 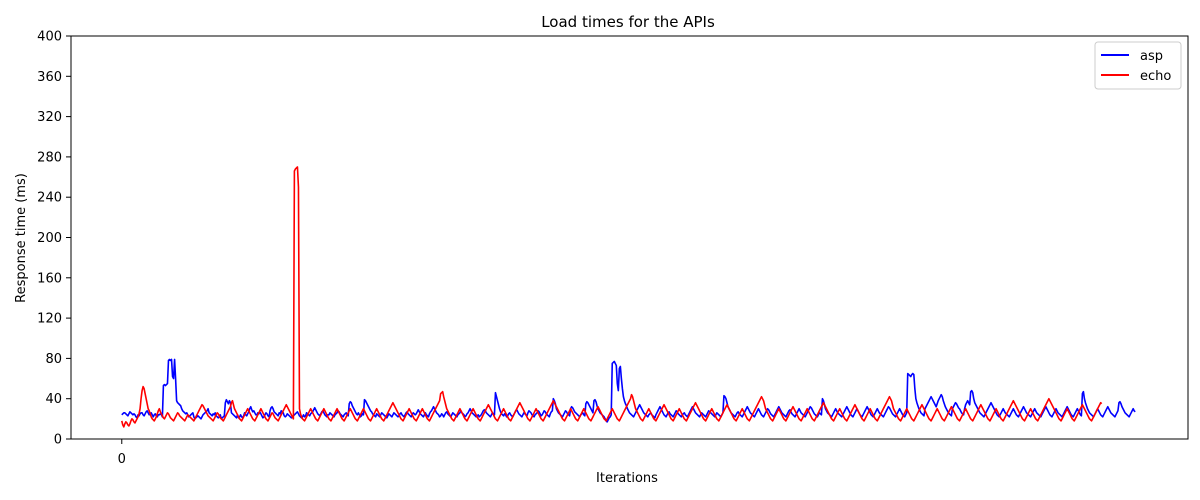 I want to click on y-tick-label: 200, so click(x=49, y=238).